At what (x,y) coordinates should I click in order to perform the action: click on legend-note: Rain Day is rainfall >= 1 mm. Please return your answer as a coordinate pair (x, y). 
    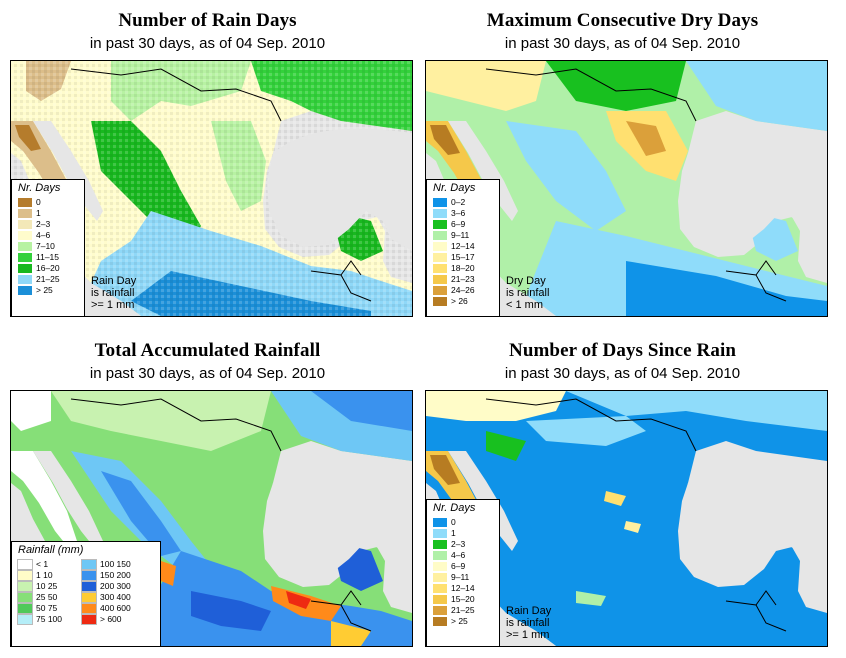
    Looking at the image, I should click on (113, 293).